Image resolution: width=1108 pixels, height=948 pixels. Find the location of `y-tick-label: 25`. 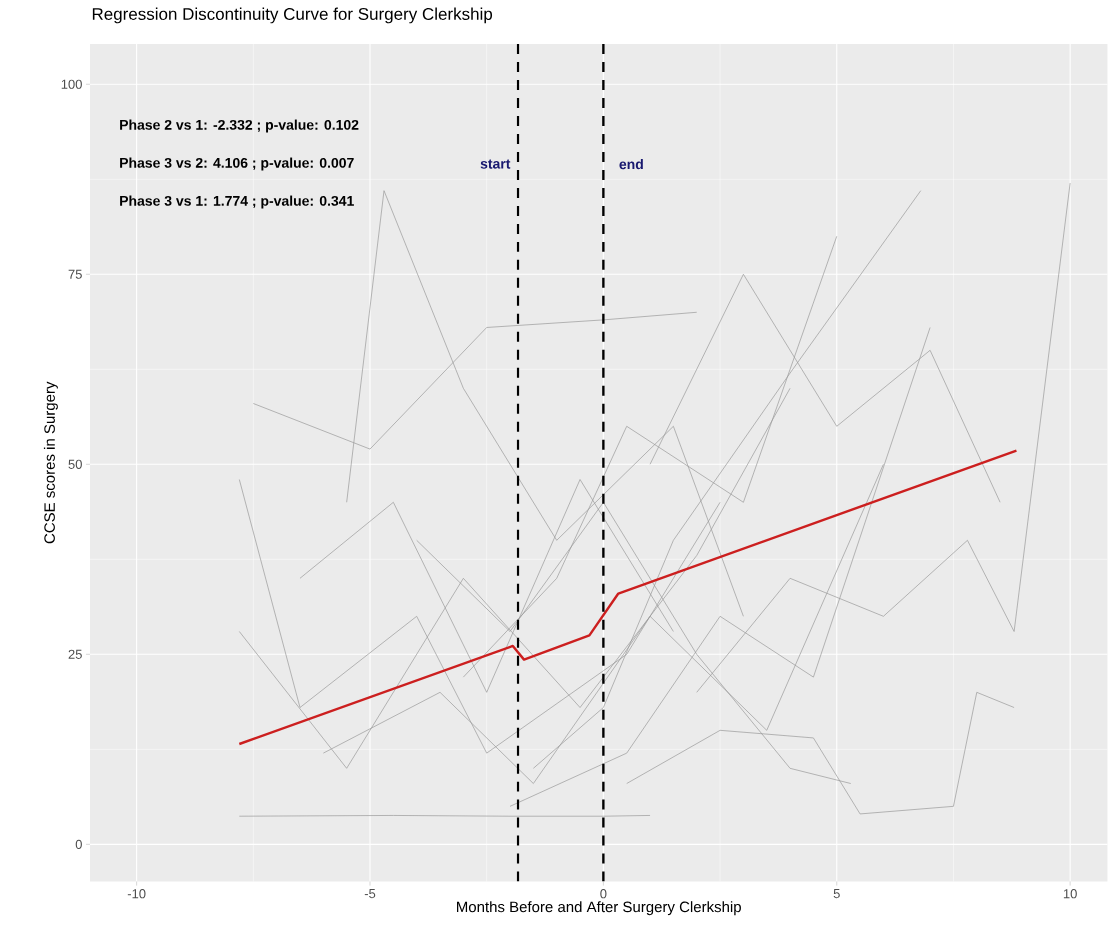

y-tick-label: 25 is located at coordinates (75, 654).